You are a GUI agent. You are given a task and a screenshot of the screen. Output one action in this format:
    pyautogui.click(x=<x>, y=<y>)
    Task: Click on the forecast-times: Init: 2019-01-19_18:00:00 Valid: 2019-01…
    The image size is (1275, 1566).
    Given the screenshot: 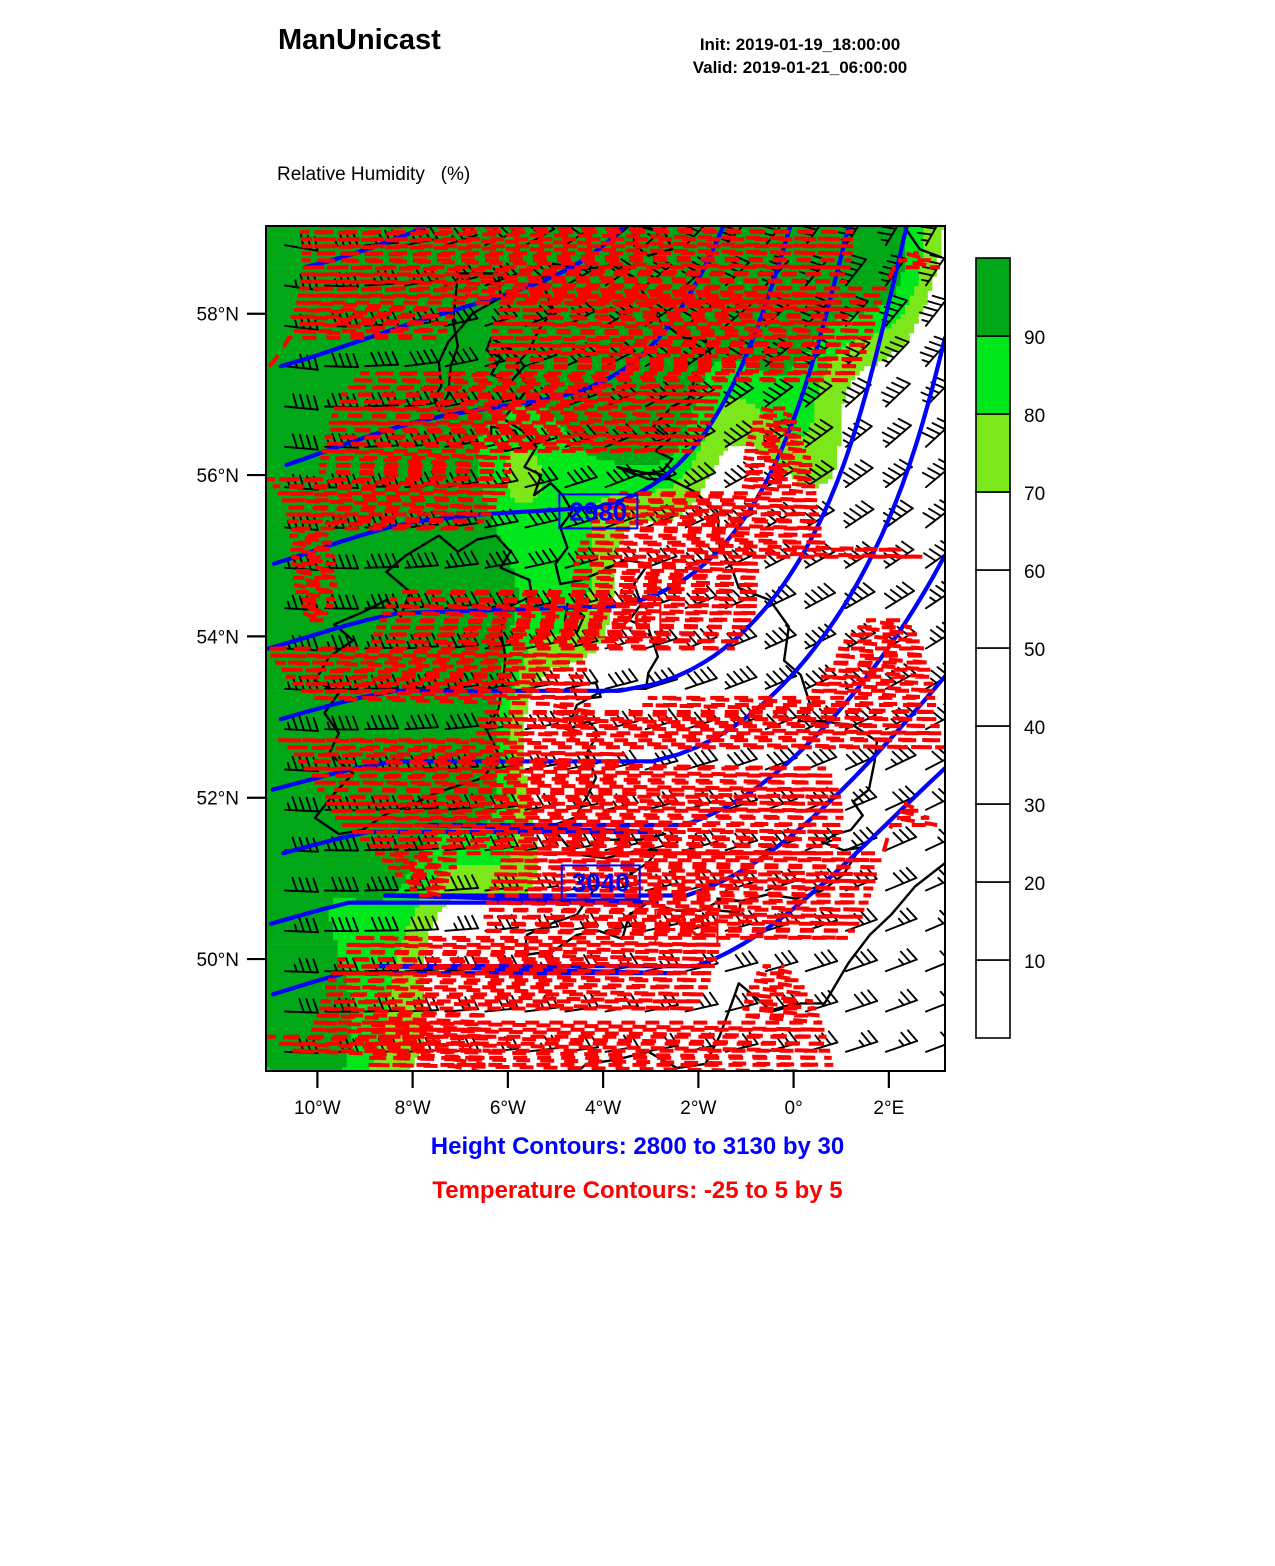 What is the action you would take?
    pyautogui.click(x=800, y=56)
    